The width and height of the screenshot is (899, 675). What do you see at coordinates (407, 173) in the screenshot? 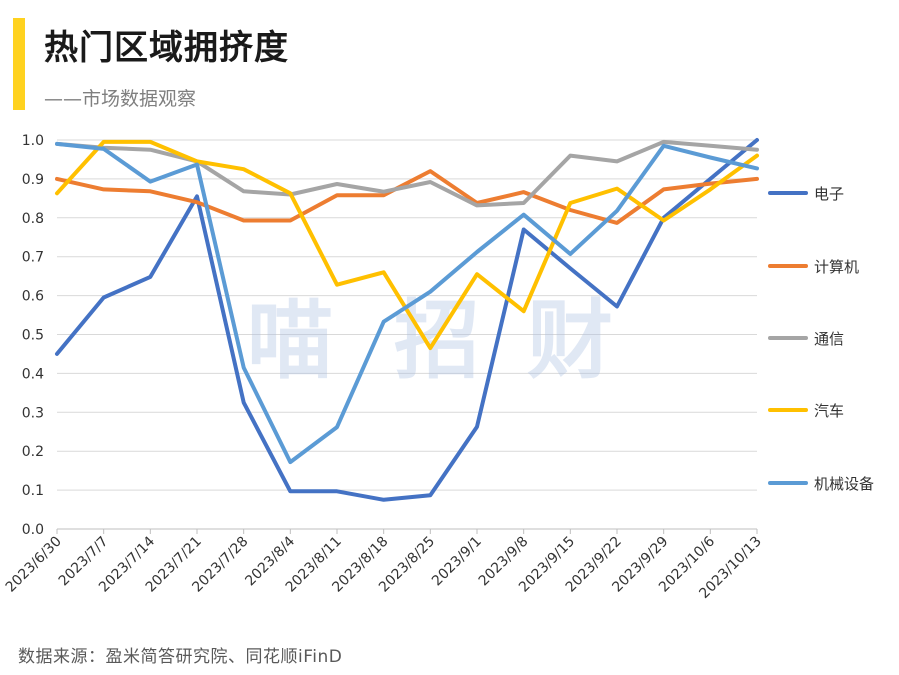
I see `series-line-通信` at bounding box center [407, 173].